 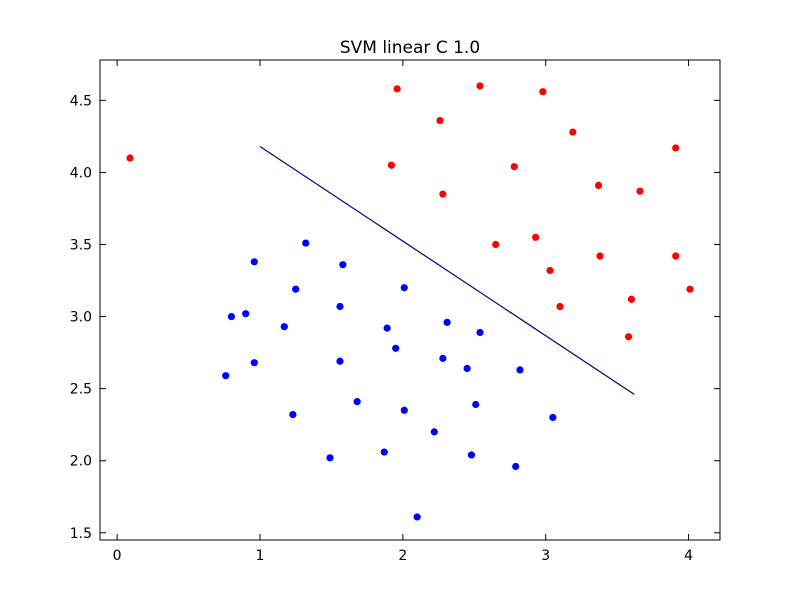 What do you see at coordinates (81, 246) in the screenshot?
I see `y-tick-label: 3.5` at bounding box center [81, 246].